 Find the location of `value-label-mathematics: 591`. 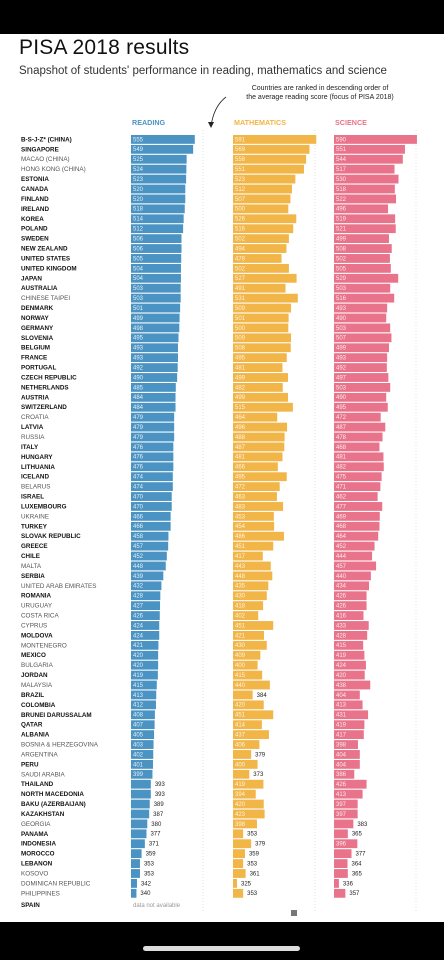

value-label-mathematics: 591 is located at coordinates (240, 140).